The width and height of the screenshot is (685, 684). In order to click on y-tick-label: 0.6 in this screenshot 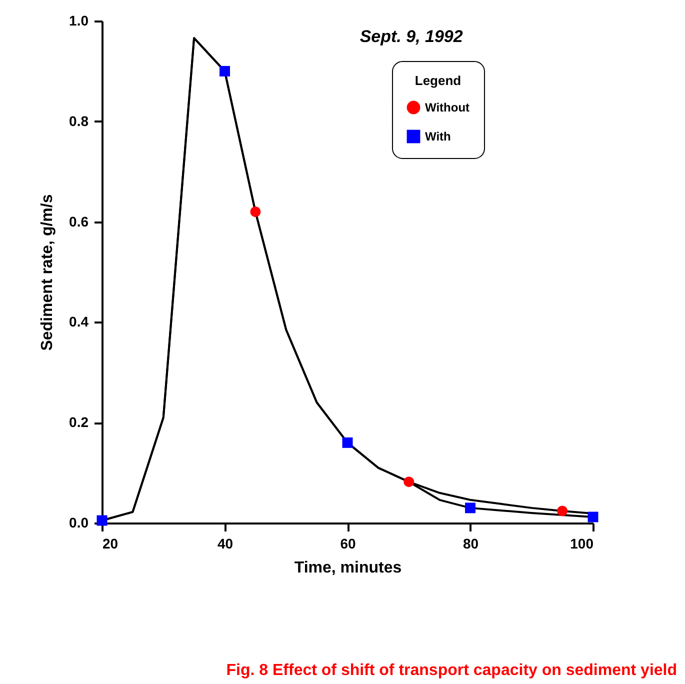, I will do `click(79, 221)`.